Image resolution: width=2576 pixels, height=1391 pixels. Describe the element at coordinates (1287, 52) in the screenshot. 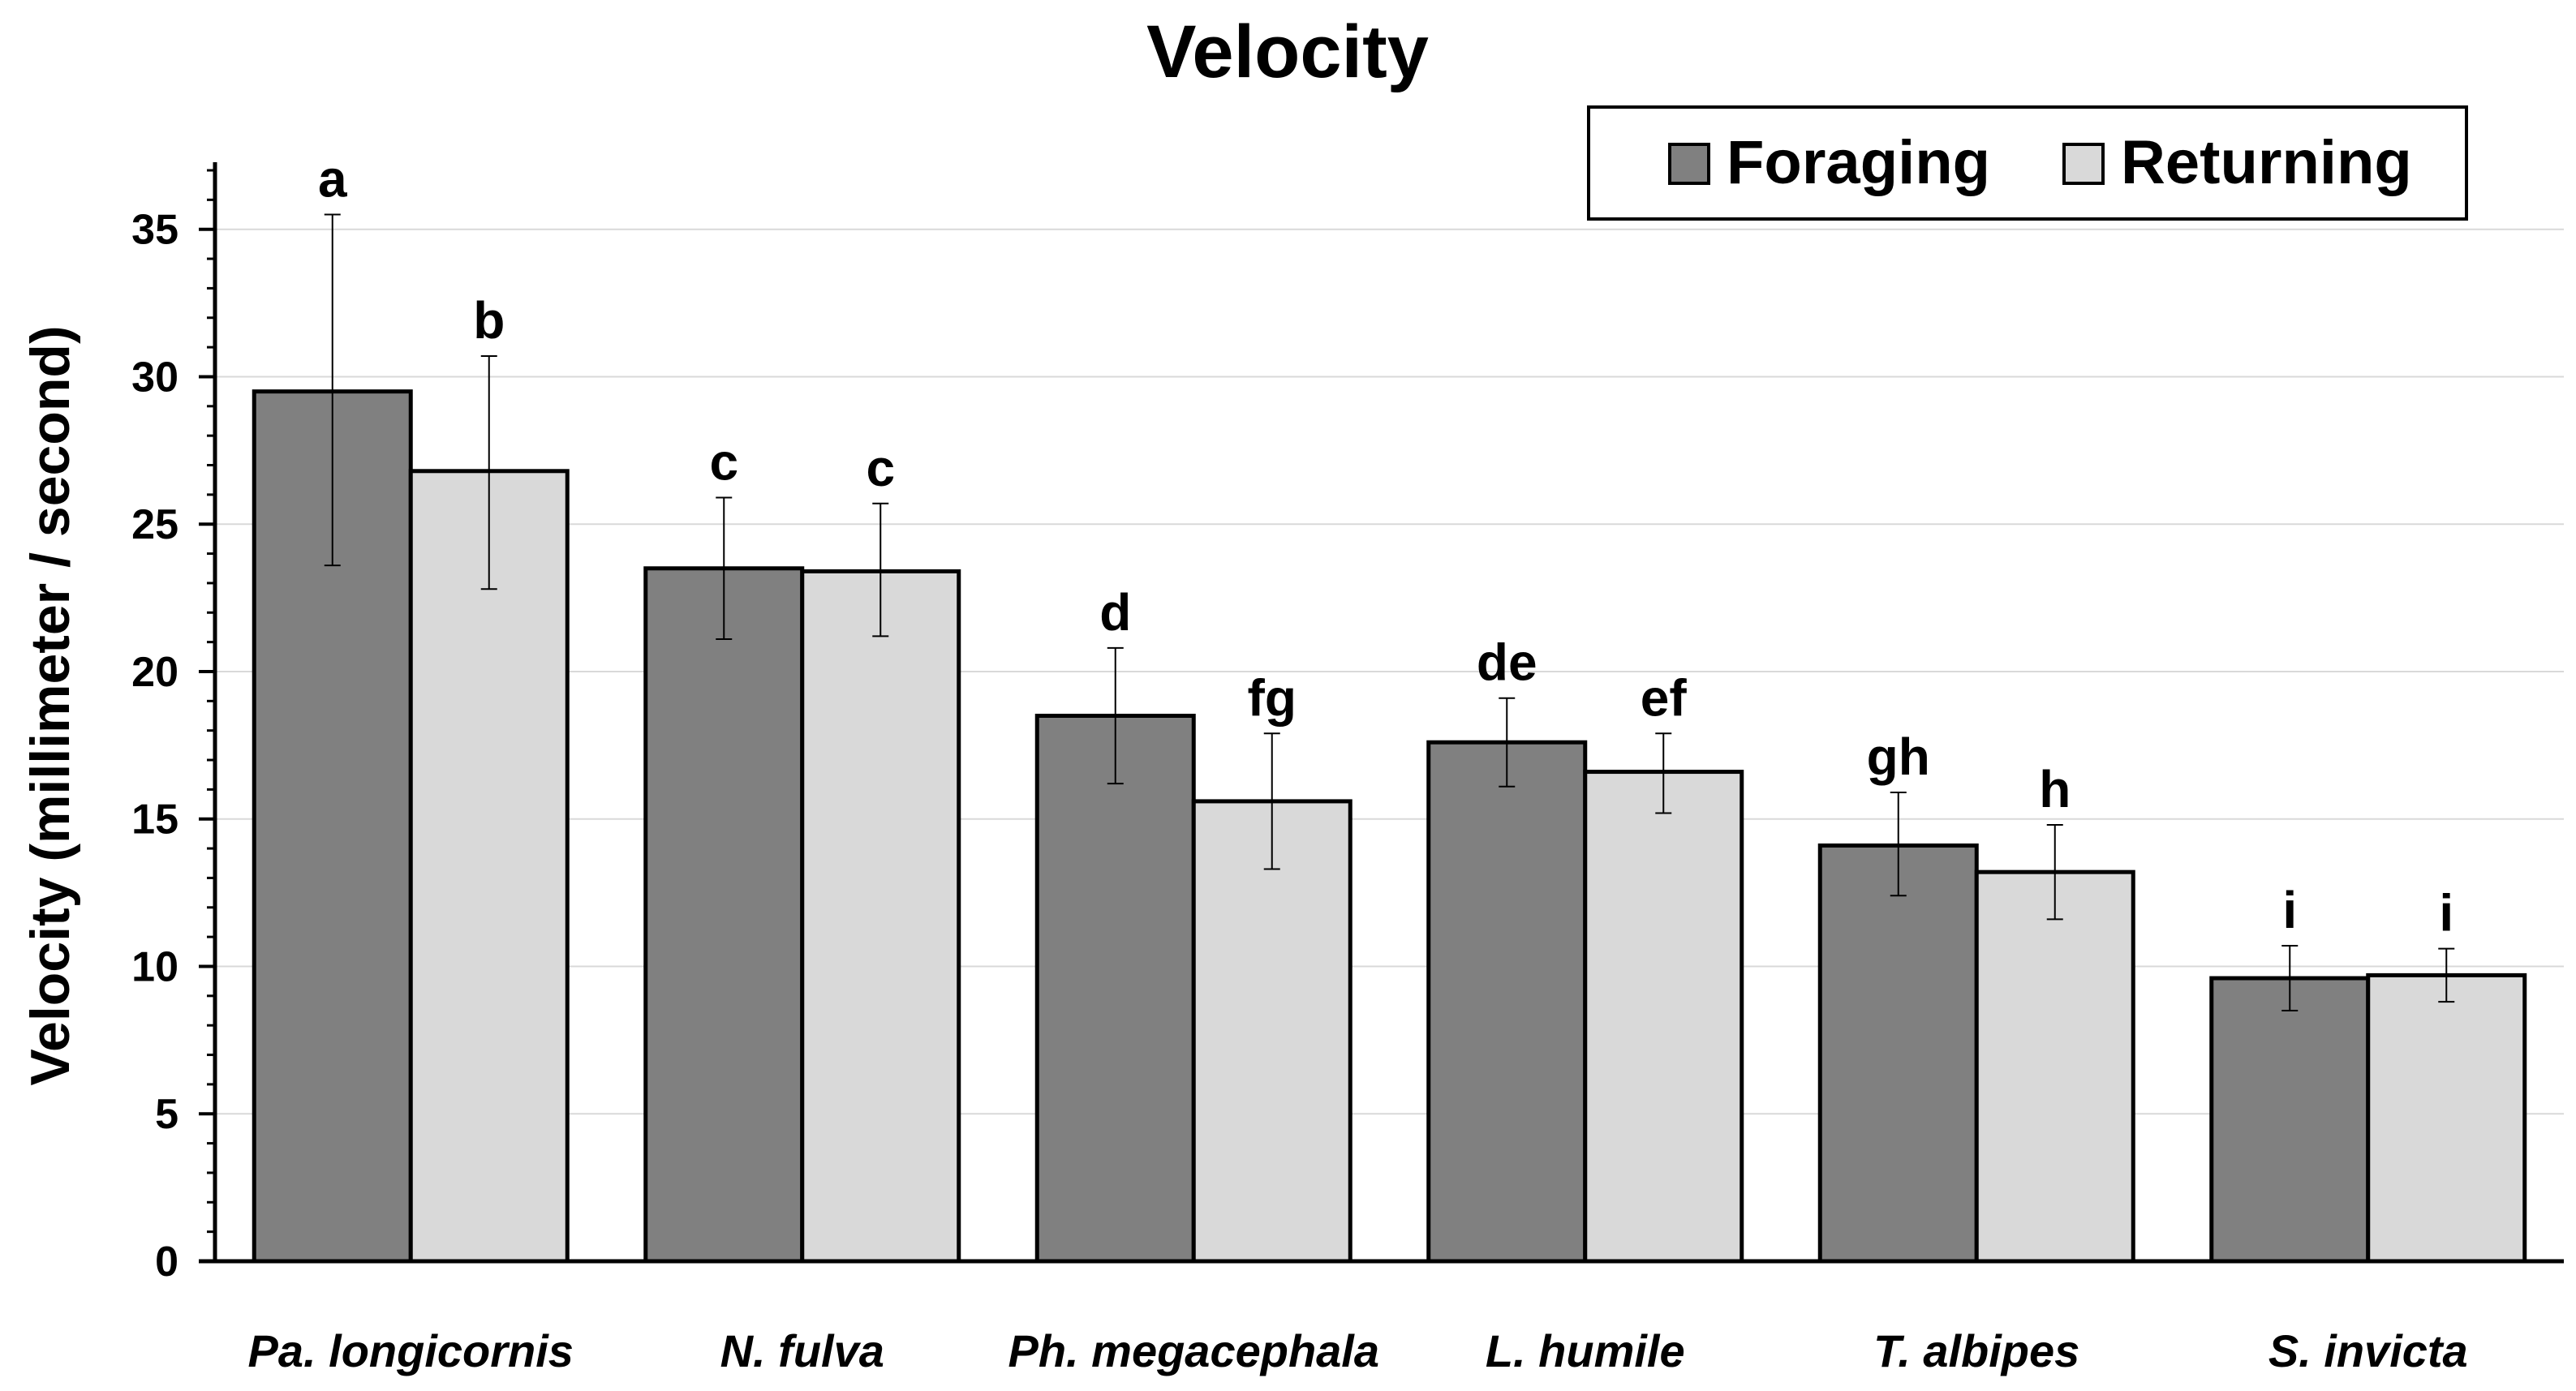

I see `chart-title: Velocity` at that location.